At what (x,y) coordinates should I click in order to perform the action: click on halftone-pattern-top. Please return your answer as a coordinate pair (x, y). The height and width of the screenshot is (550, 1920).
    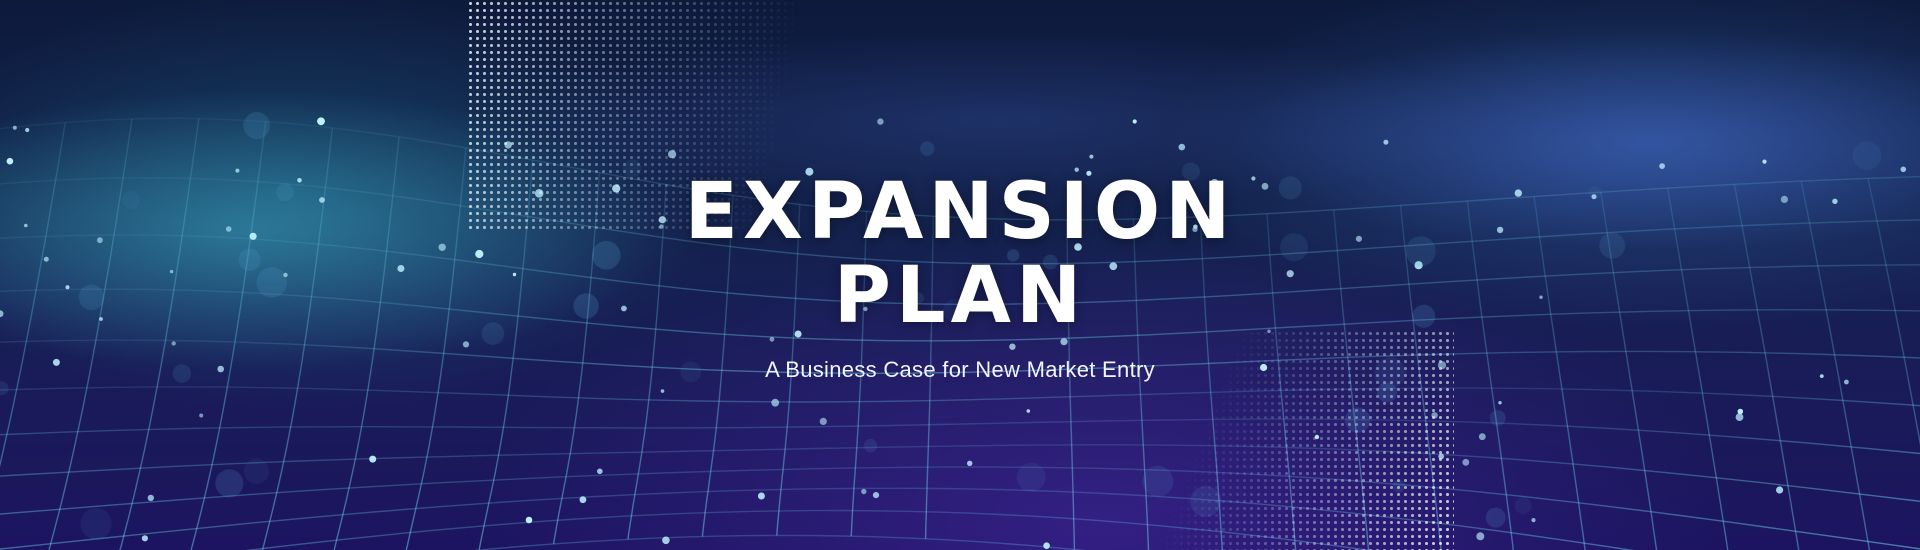
    Looking at the image, I should click on (727, 115).